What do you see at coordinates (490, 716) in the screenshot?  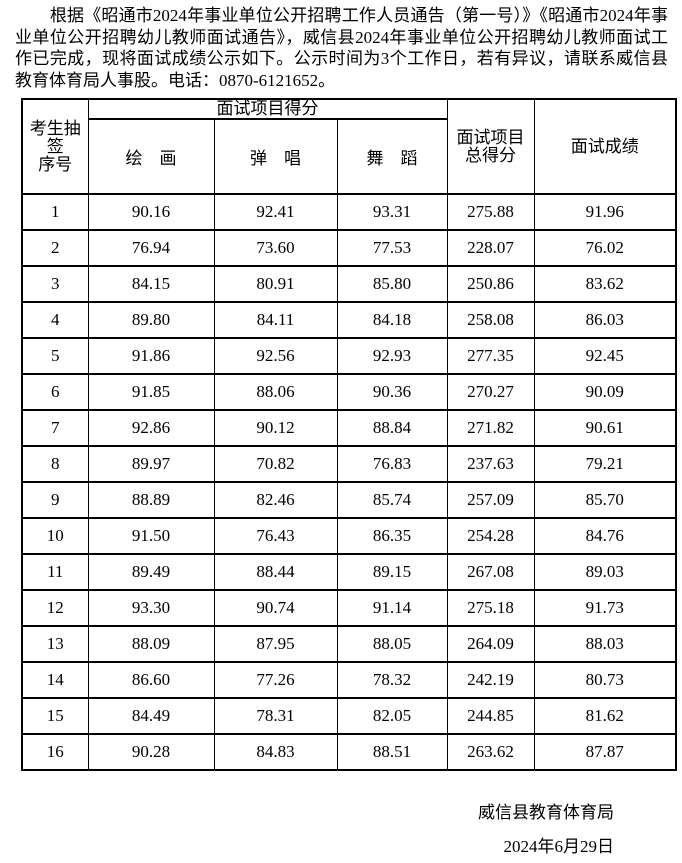 I see `cell-total: 244.85` at bounding box center [490, 716].